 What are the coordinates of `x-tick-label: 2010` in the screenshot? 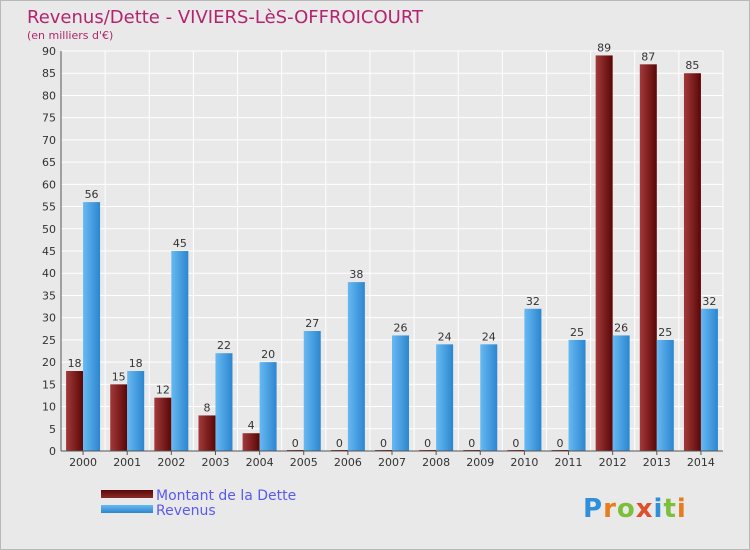 It's located at (524, 462).